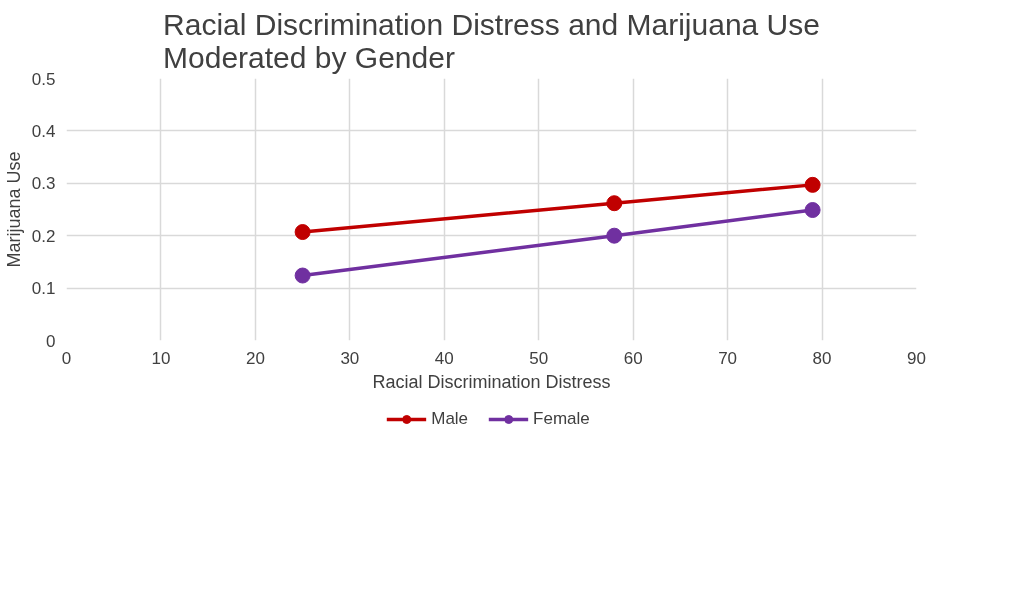  What do you see at coordinates (444, 358) in the screenshot?
I see `x-tick-label: 40` at bounding box center [444, 358].